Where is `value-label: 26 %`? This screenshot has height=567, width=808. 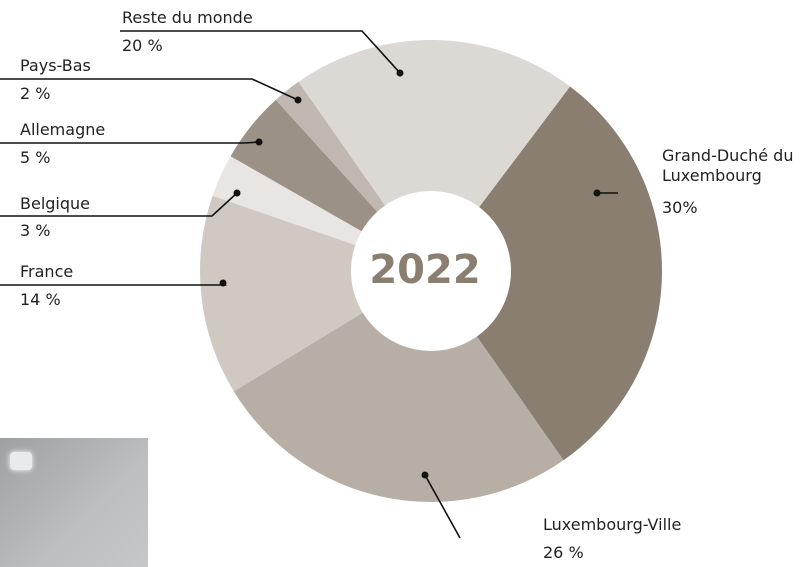 value-label: 26 % is located at coordinates (563, 552).